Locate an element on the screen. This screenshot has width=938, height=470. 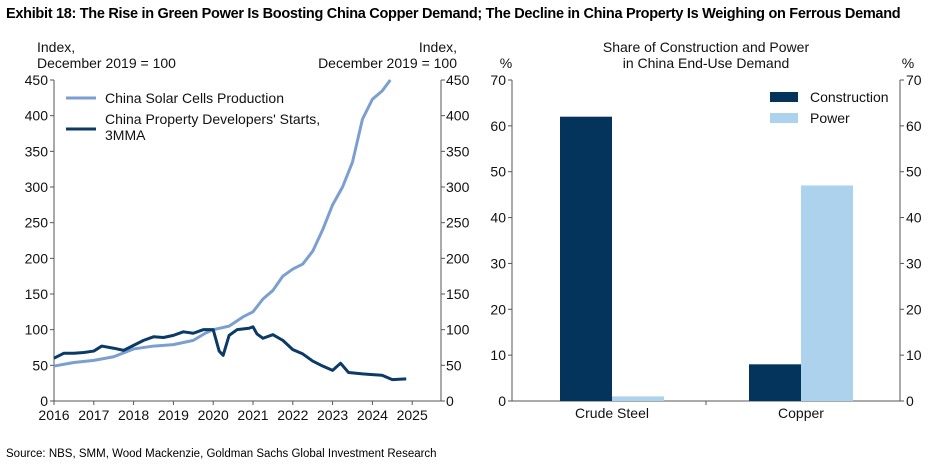
bar-y-tick-label-right: 50 is located at coordinates (914, 172).